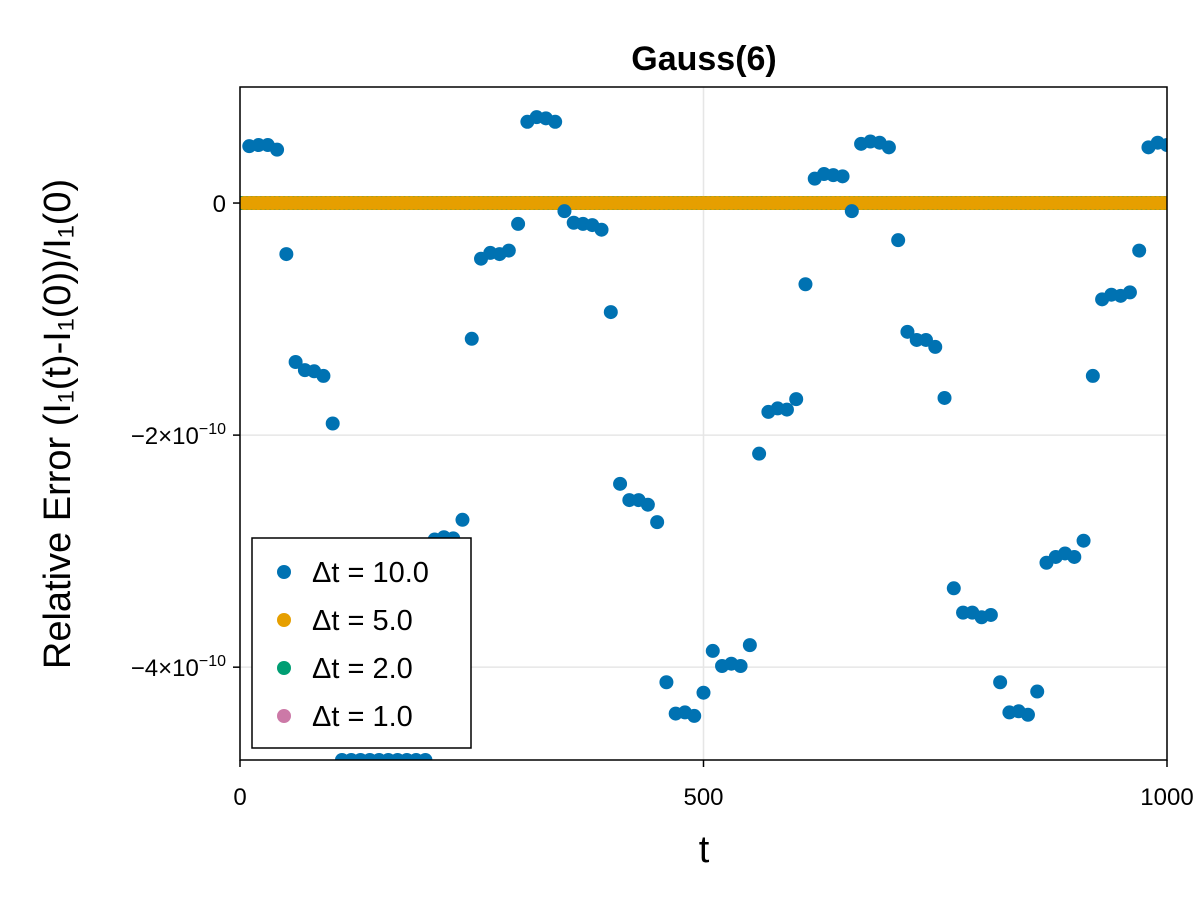 The width and height of the screenshot is (1200, 900). I want to click on x-axis-label: t, so click(704, 850).